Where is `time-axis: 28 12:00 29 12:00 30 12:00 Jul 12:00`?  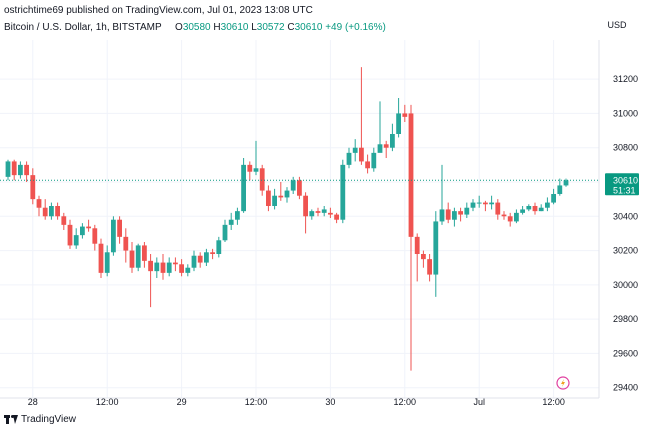
time-axis: 28 12:00 29 12:00 30 12:00 Jul 12:00 is located at coordinates (296, 402).